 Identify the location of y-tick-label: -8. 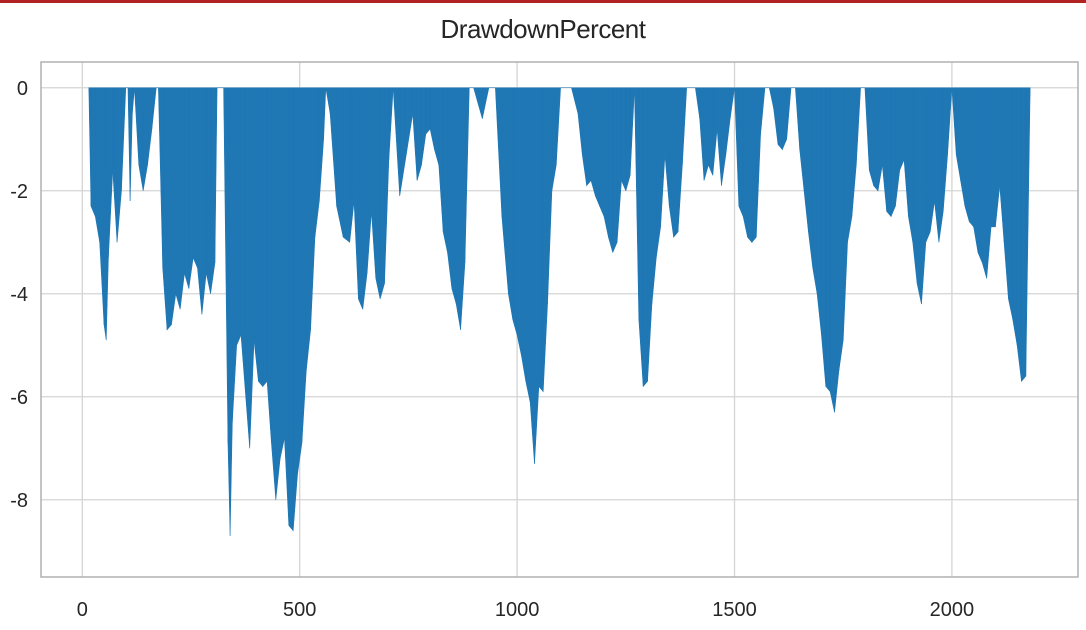
(19, 501).